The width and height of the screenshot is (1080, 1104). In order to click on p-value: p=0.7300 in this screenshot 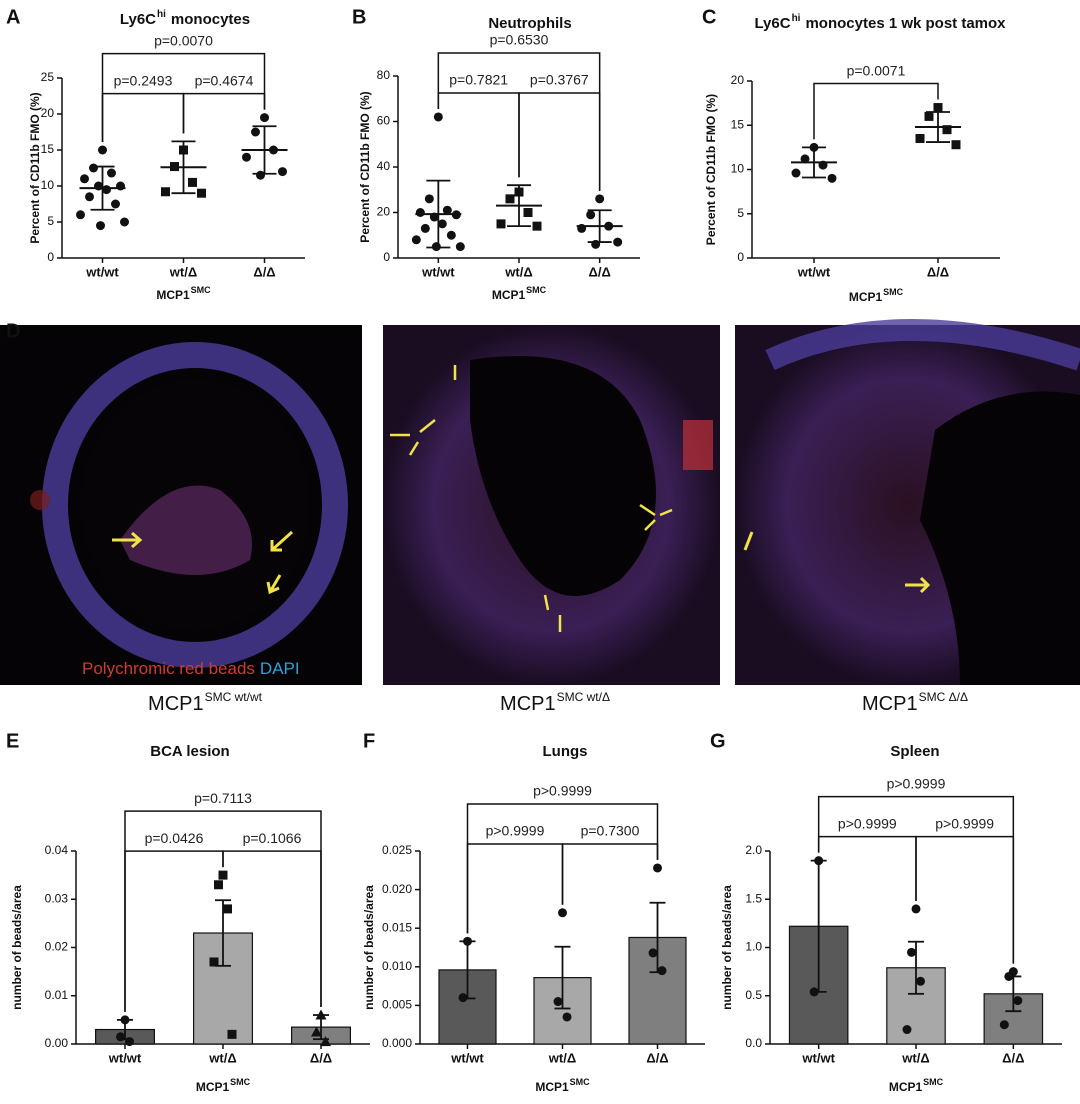, I will do `click(610, 831)`.